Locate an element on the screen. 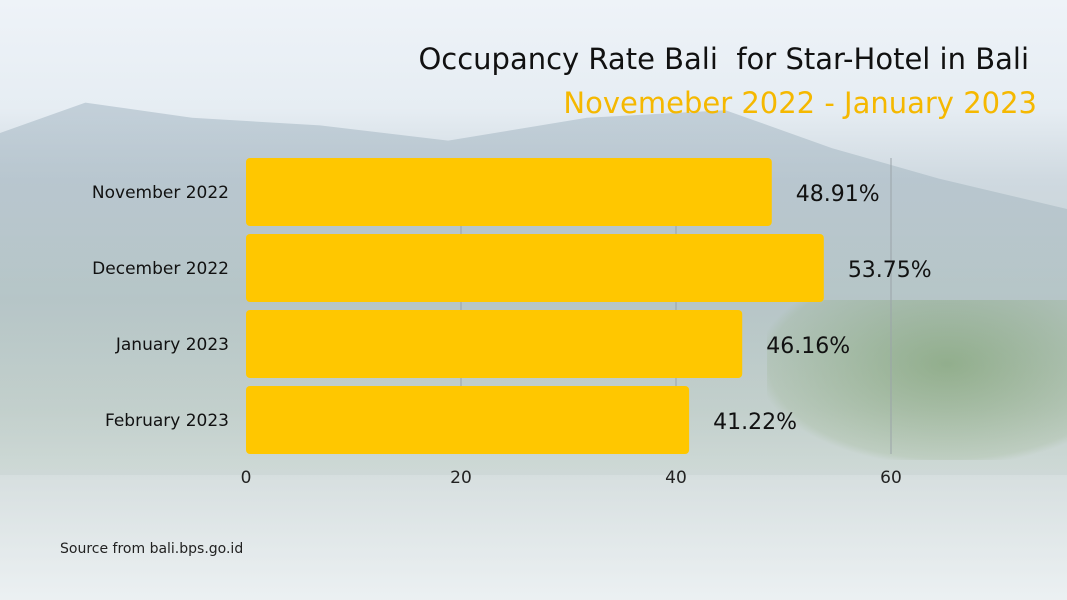 This screenshot has height=600, width=1067. x-tick-label: 0 is located at coordinates (246, 478).